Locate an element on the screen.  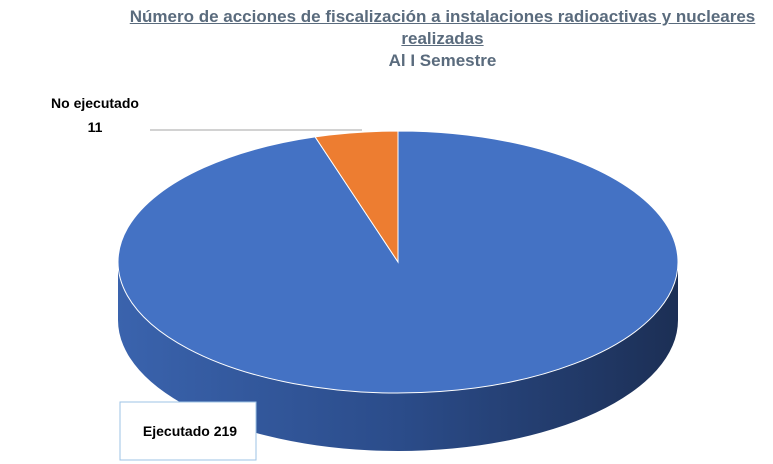
chart-subtitle: Al I Semestre is located at coordinates (442, 60).